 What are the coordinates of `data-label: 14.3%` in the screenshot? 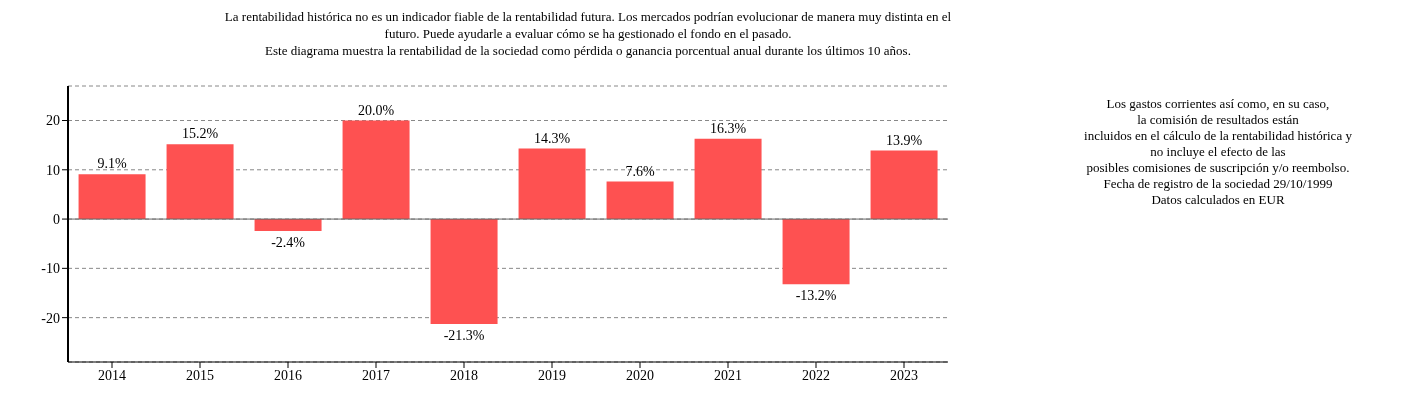 It's located at (552, 138).